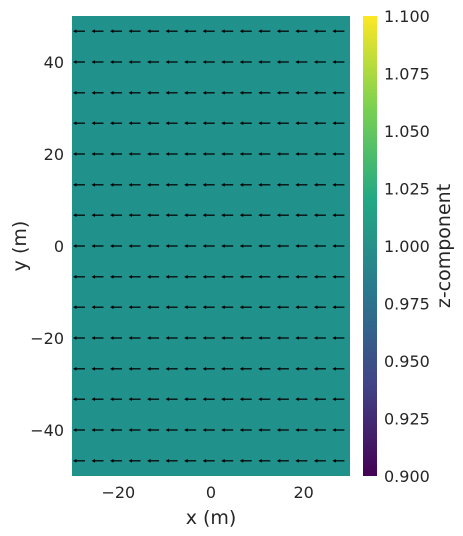 The width and height of the screenshot is (463, 536). Describe the element at coordinates (370, 246) in the screenshot. I see `colorbar` at that location.